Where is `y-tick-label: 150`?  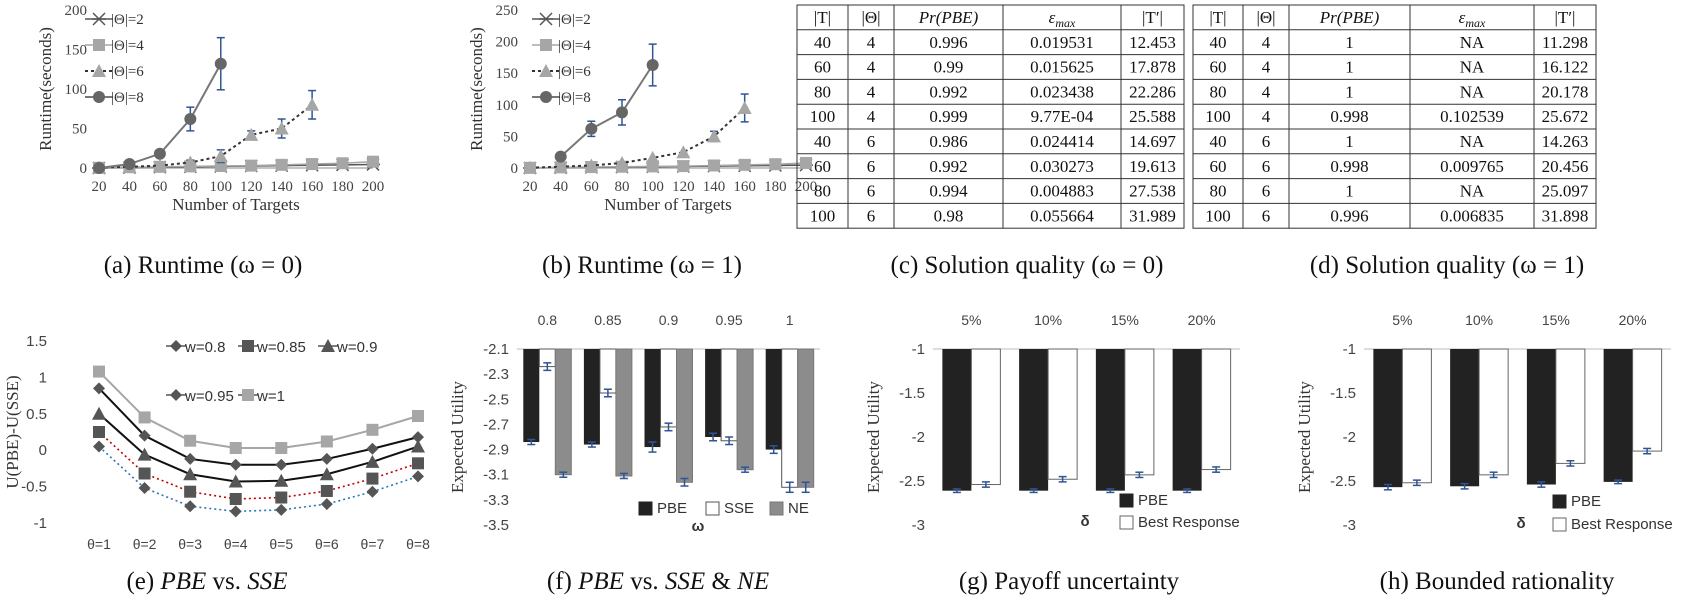
y-tick-label: 150 is located at coordinates (507, 74).